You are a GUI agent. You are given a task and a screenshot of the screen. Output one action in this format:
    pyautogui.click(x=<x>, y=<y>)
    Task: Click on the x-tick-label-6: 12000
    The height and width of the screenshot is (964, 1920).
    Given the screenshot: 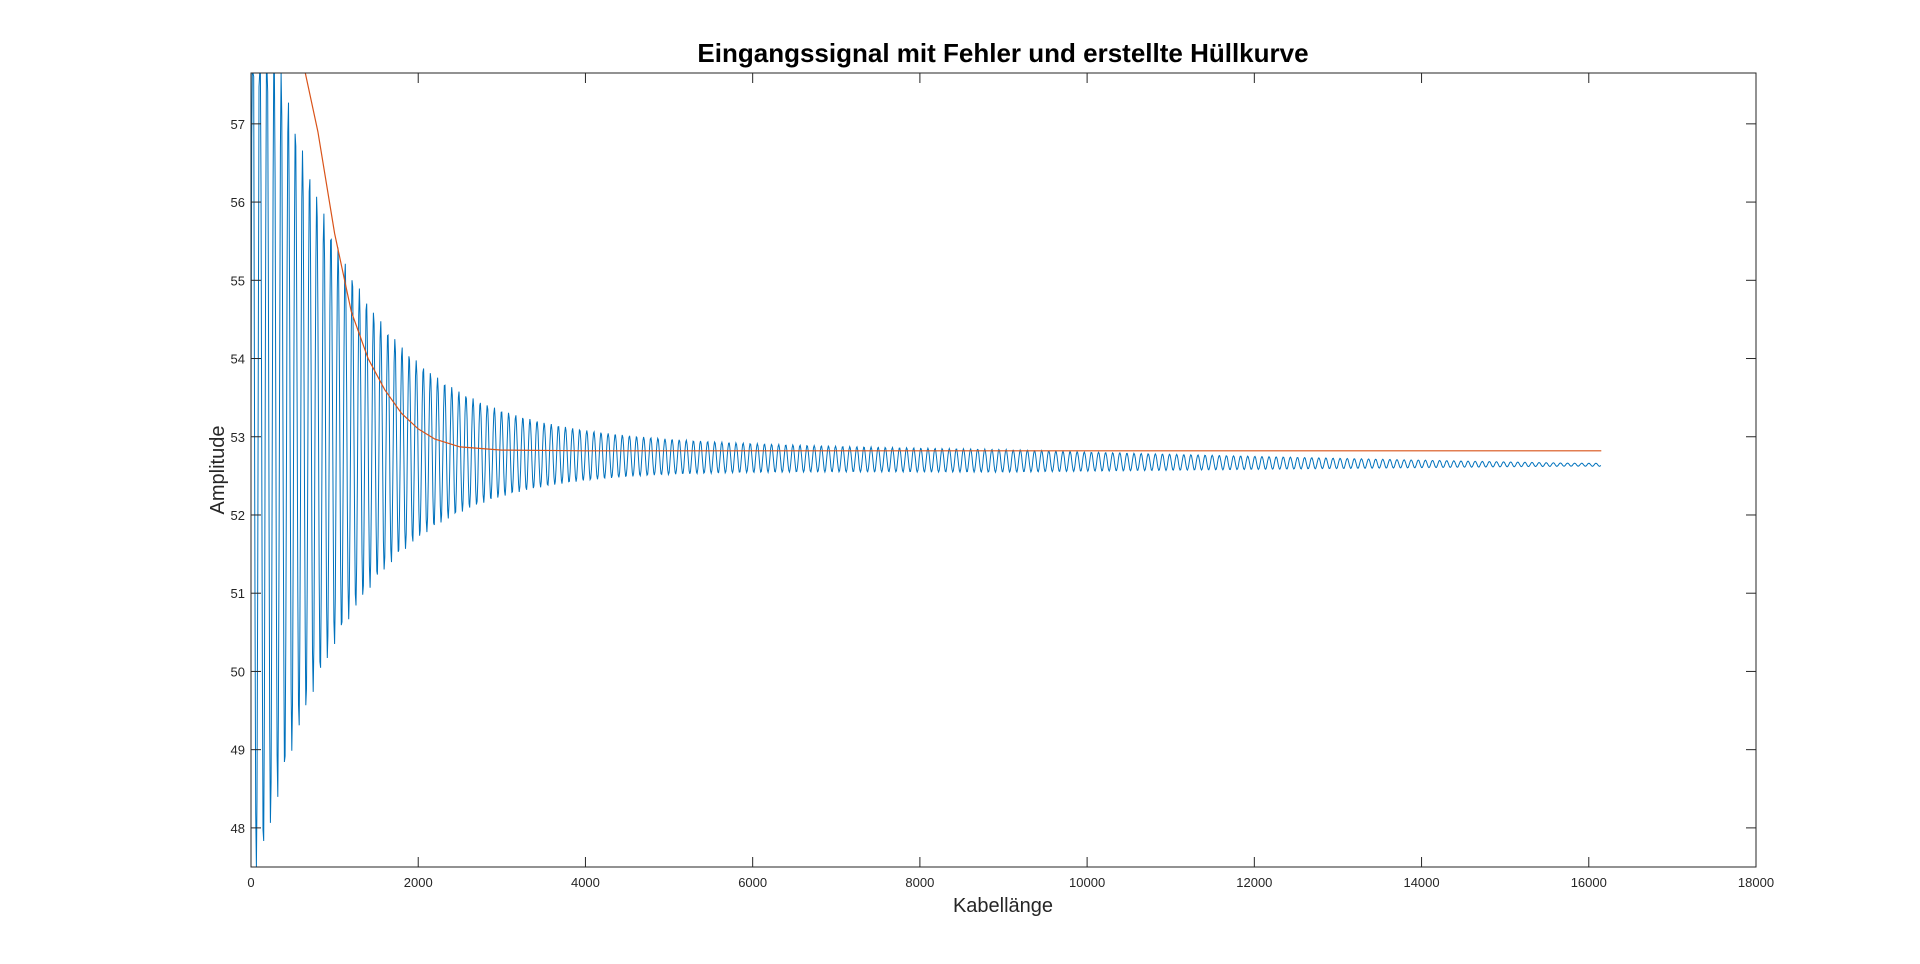 What is the action you would take?
    pyautogui.click(x=1254, y=882)
    